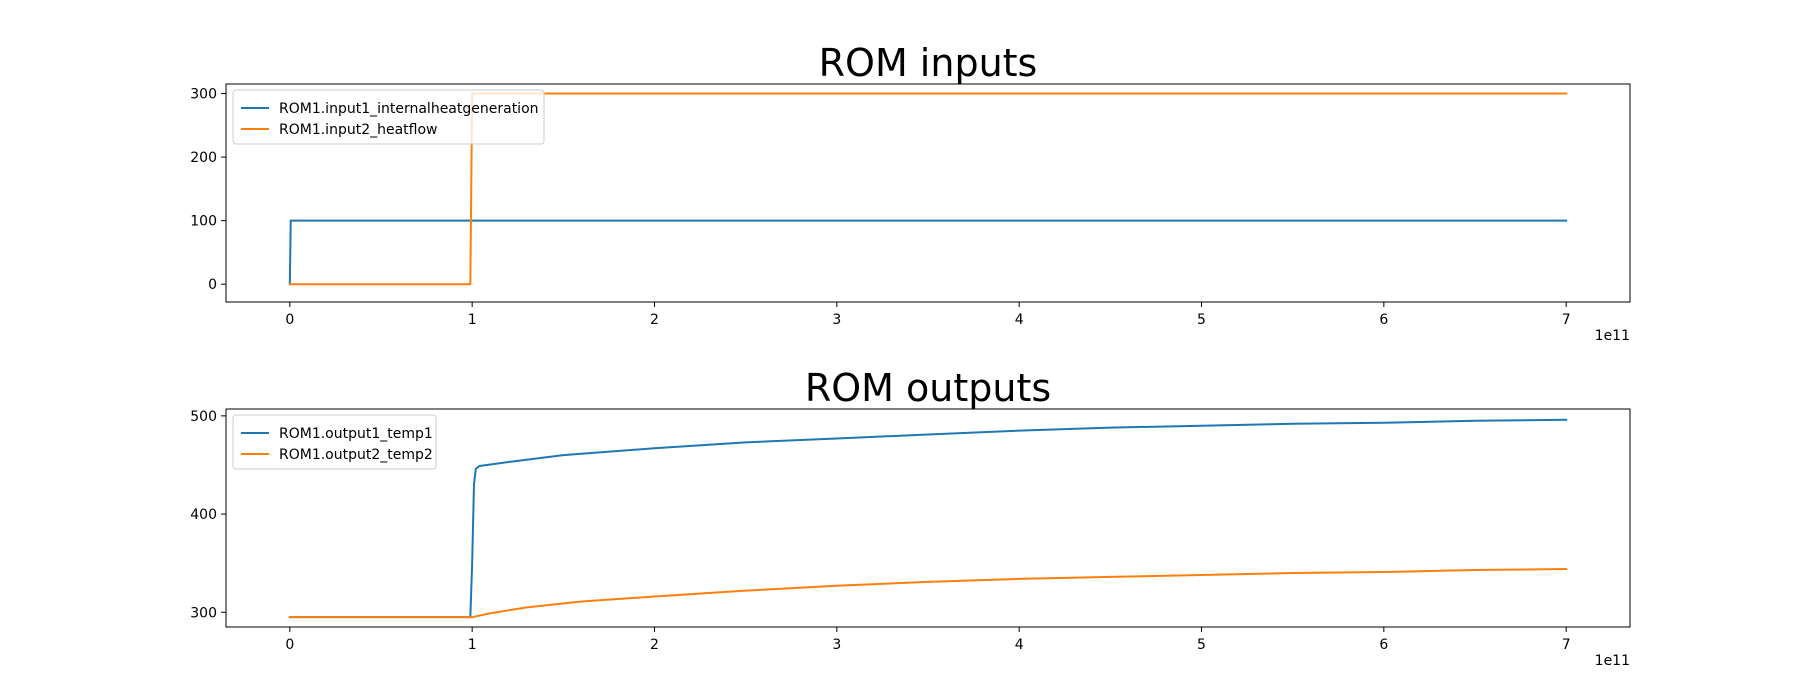 This screenshot has width=1800, height=700. I want to click on legend-label: ROM1.input2_heatflow, so click(358, 130).